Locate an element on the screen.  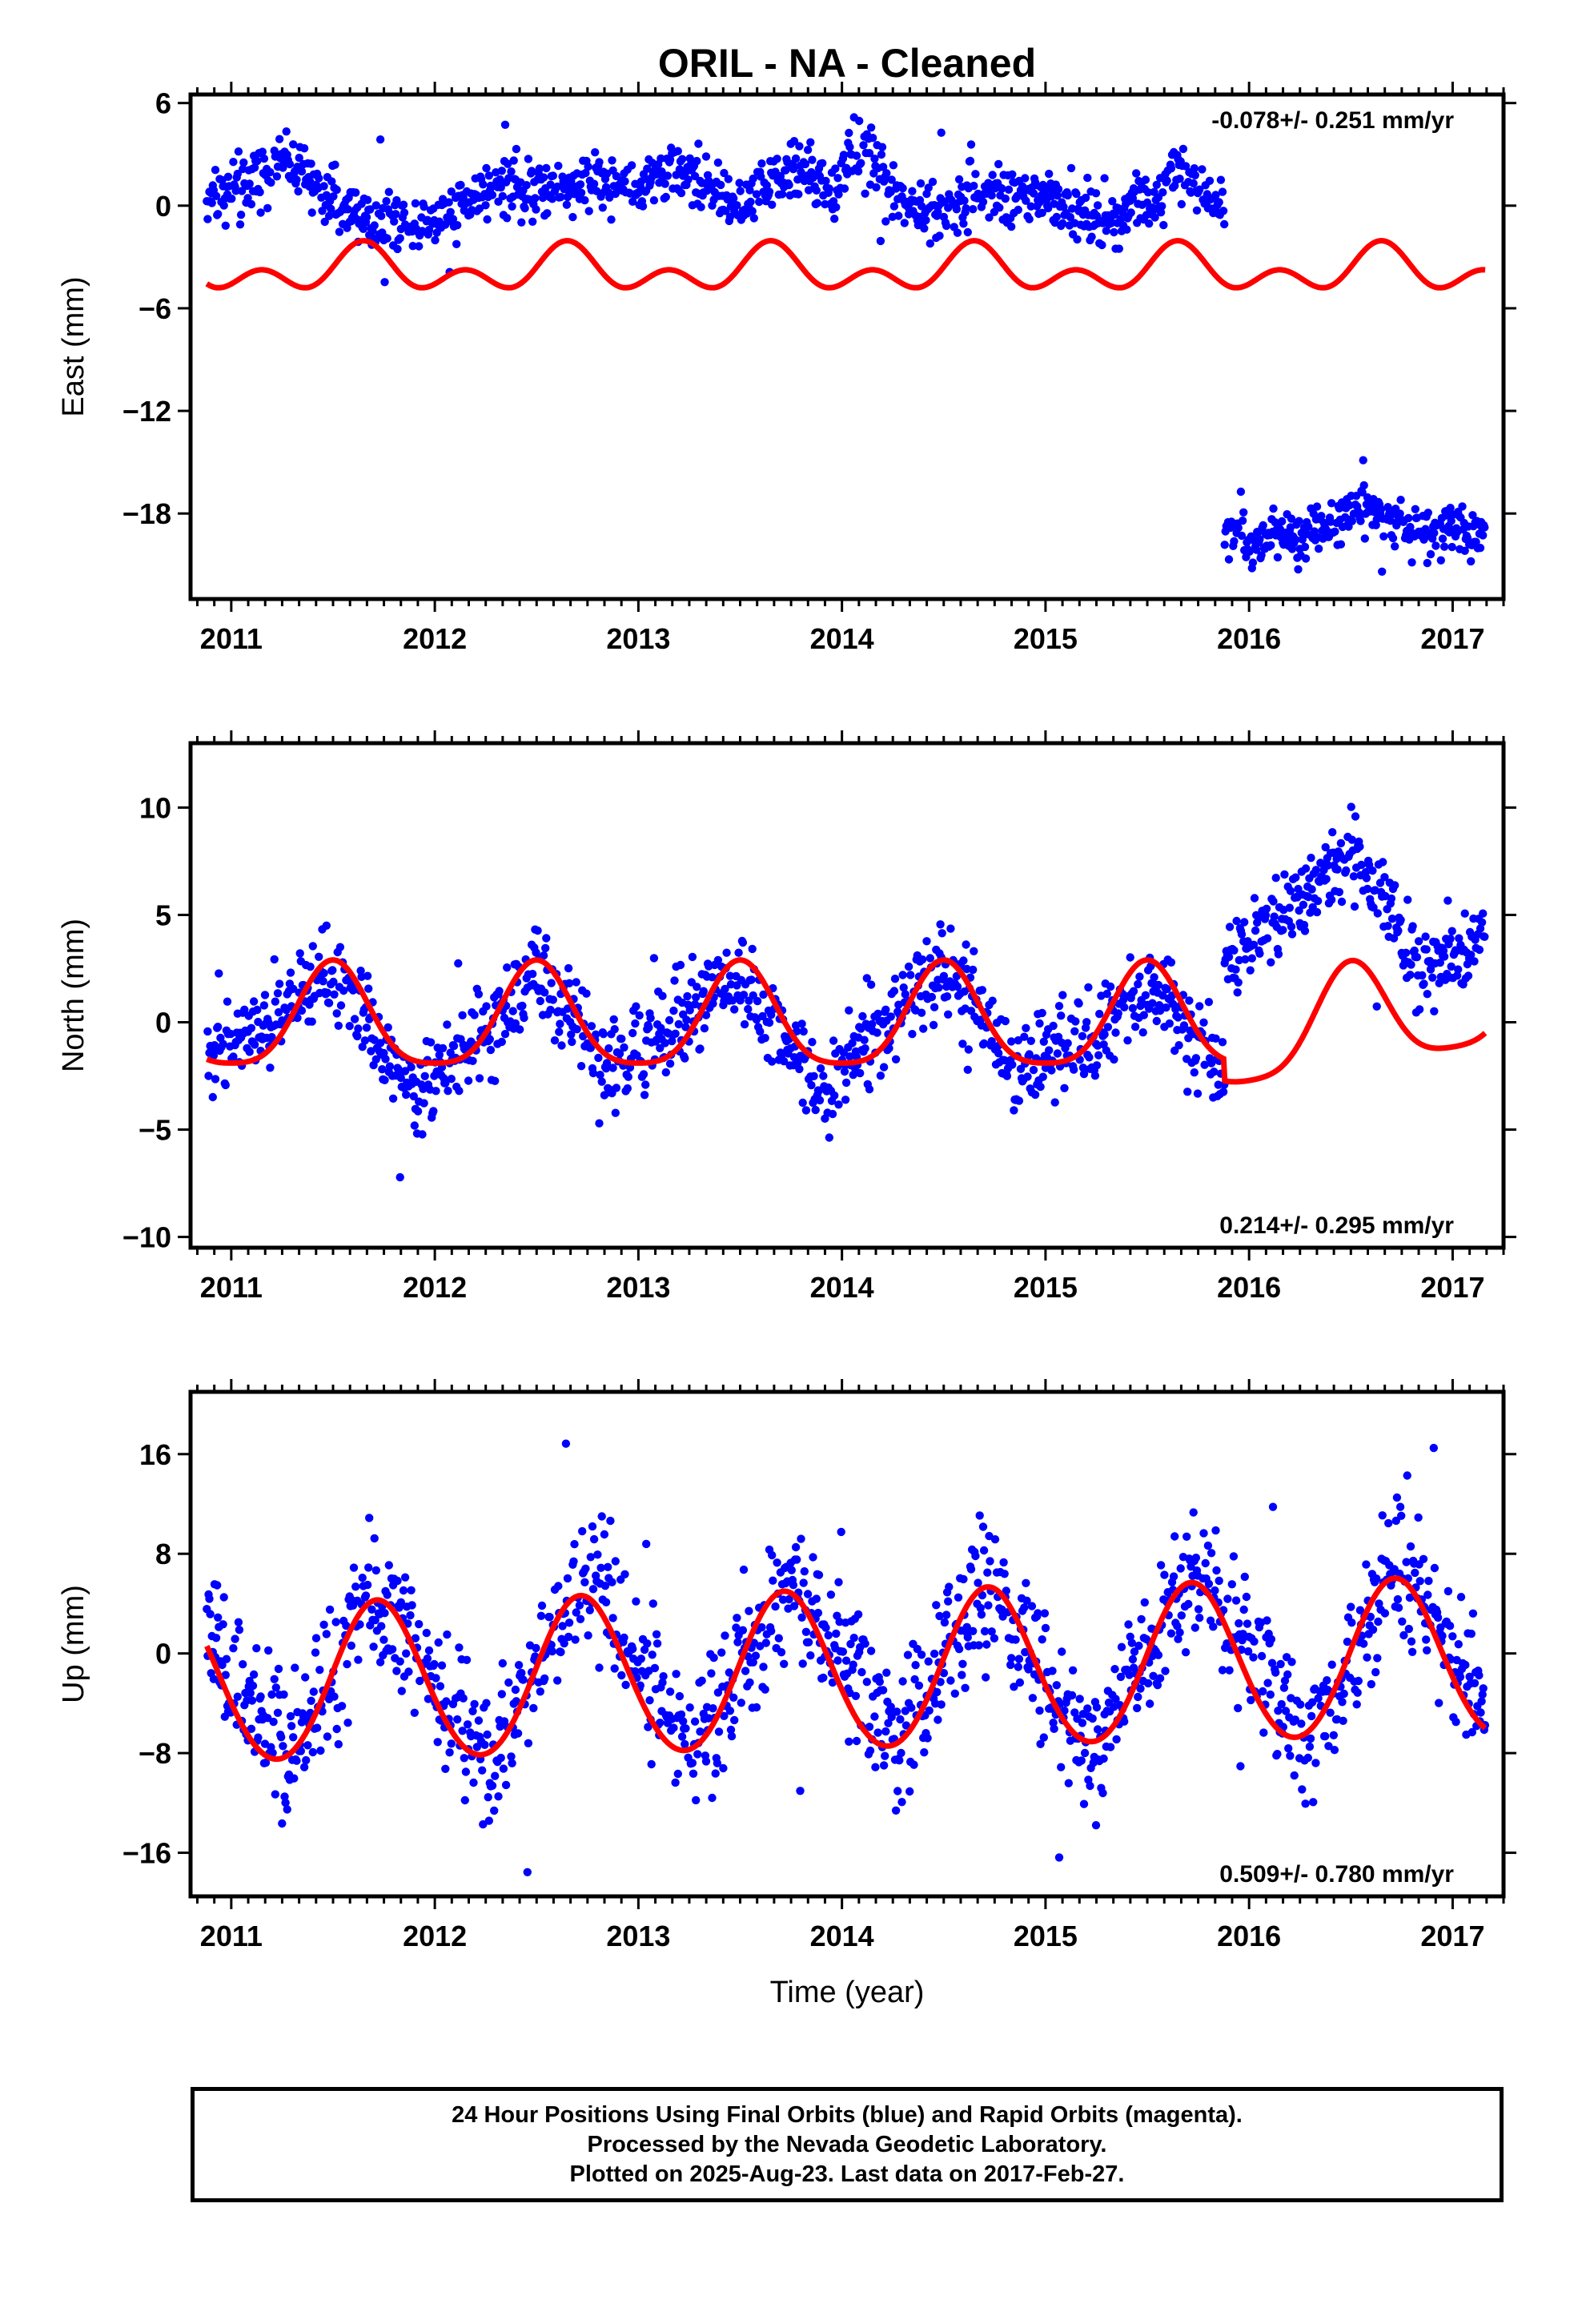
north-x-tick-label: 2013 is located at coordinates (638, 1287).